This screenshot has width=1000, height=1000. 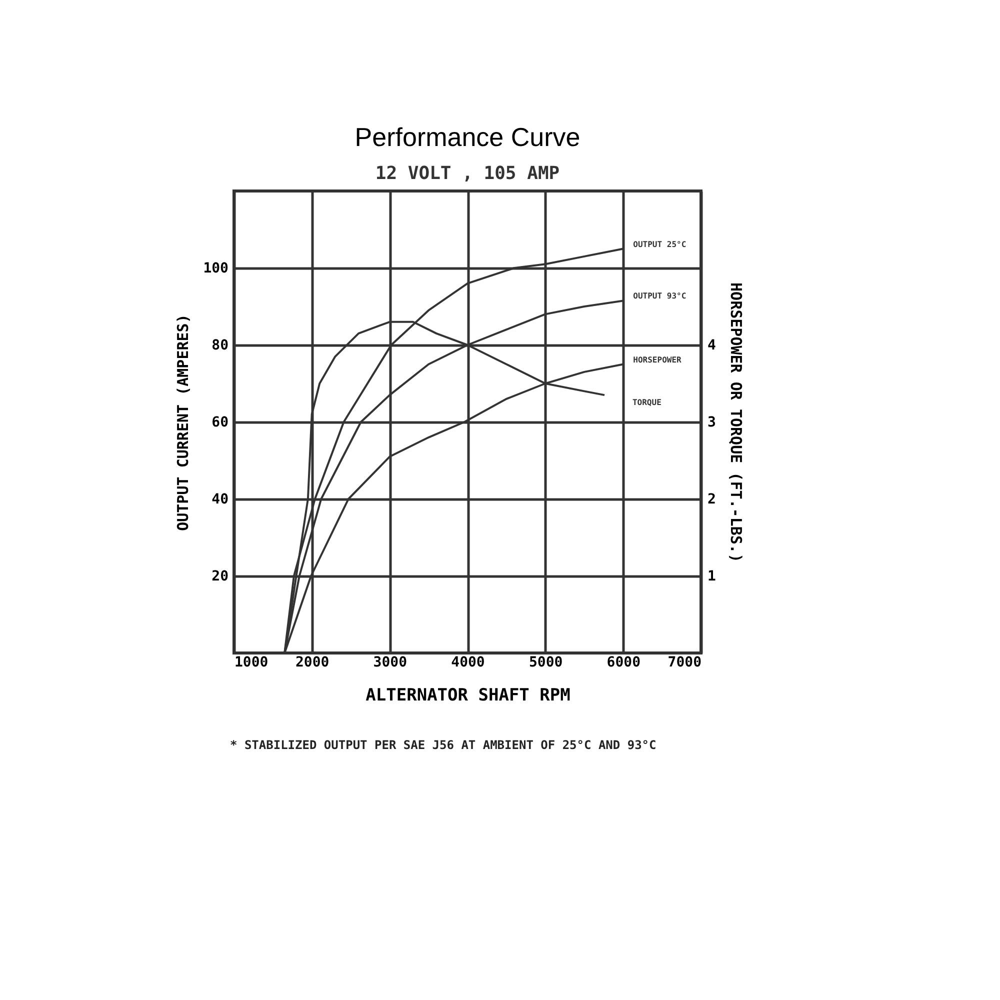 What do you see at coordinates (220, 346) in the screenshot?
I see `y-tick-label: 80` at bounding box center [220, 346].